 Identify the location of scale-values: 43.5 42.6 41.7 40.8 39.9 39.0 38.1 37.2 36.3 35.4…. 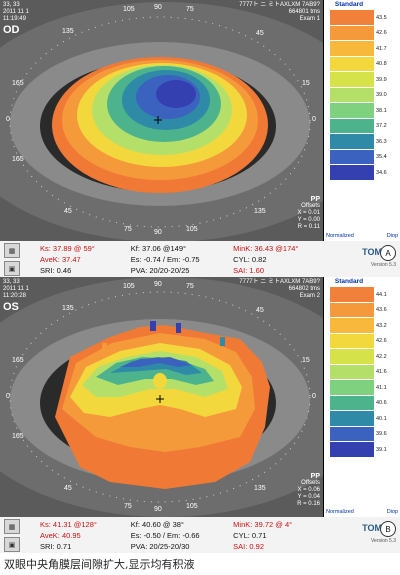
(388, 95).